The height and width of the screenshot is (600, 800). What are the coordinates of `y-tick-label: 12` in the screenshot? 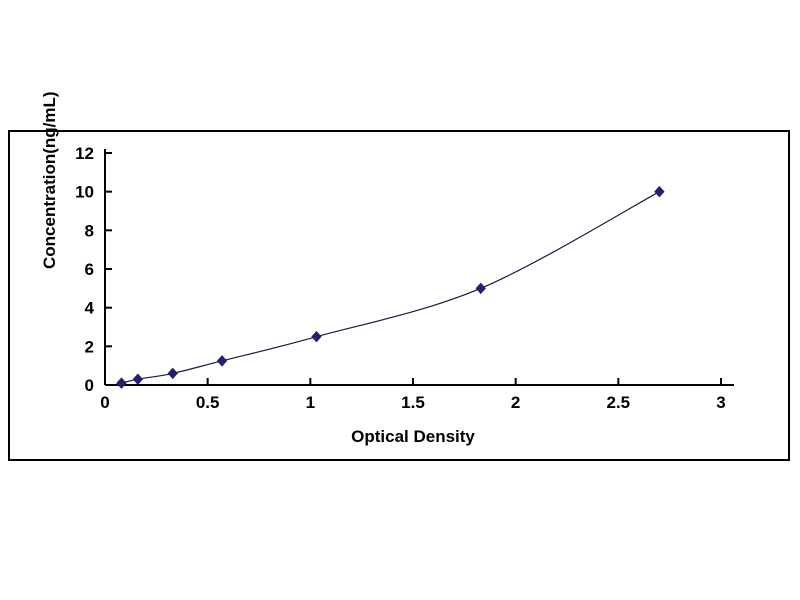 It's located at (84, 153).